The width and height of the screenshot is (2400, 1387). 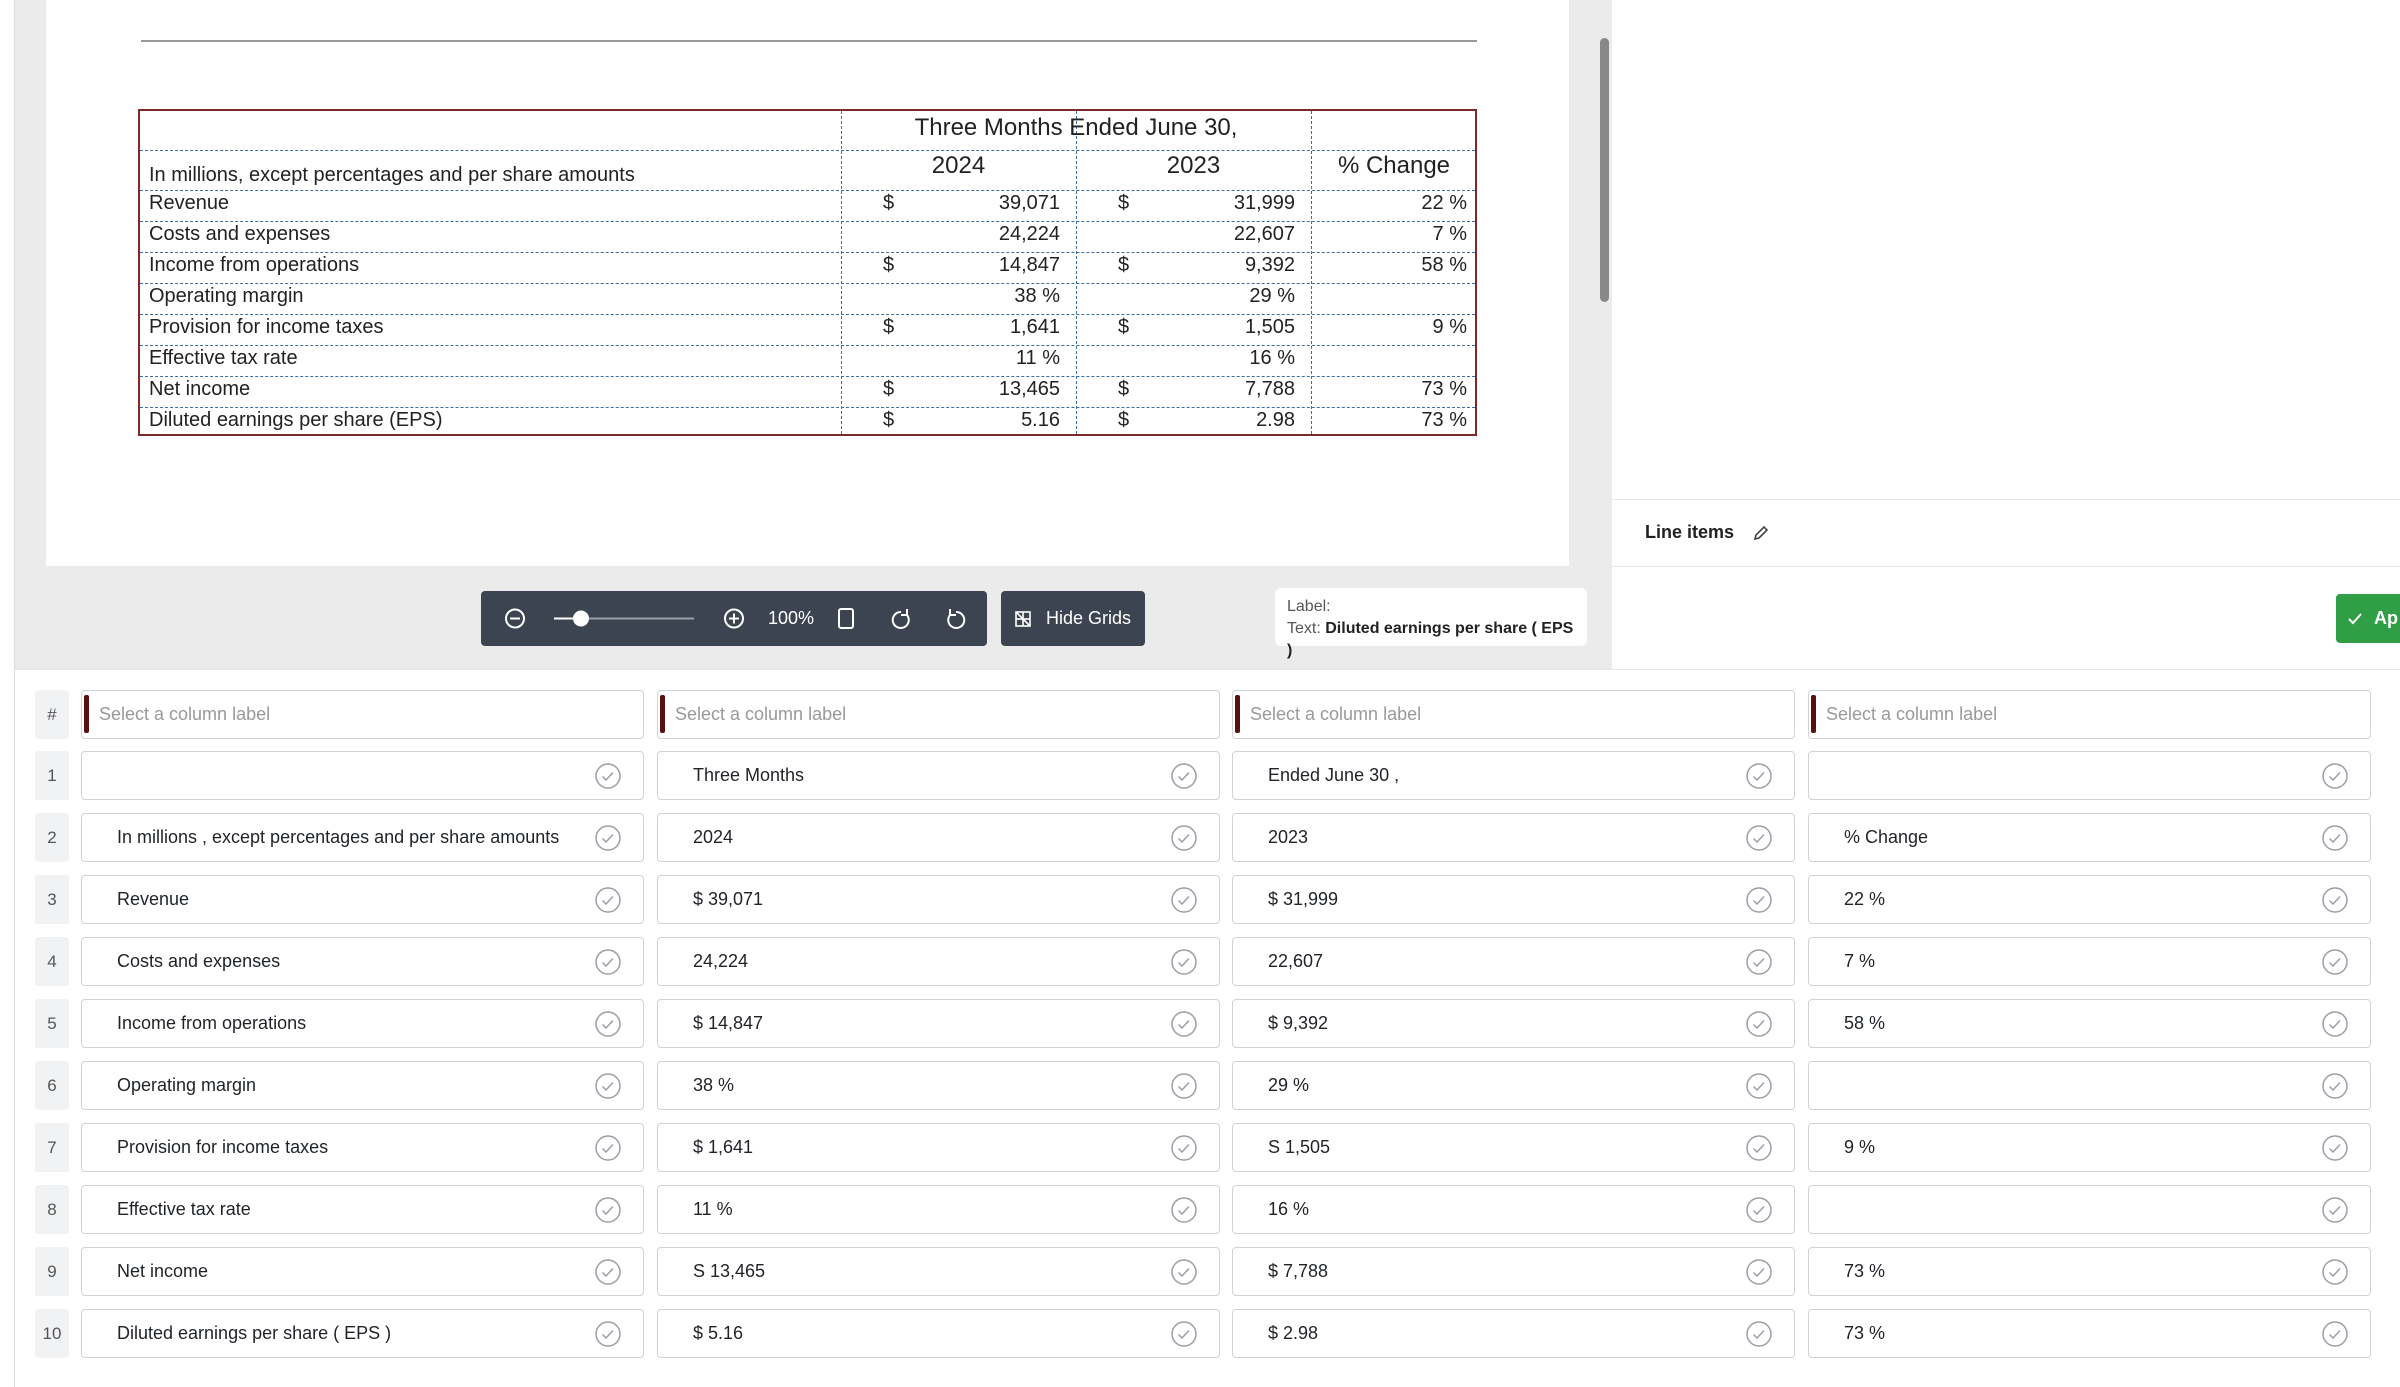 What do you see at coordinates (2368, 618) in the screenshot?
I see `apply-button: Ap` at bounding box center [2368, 618].